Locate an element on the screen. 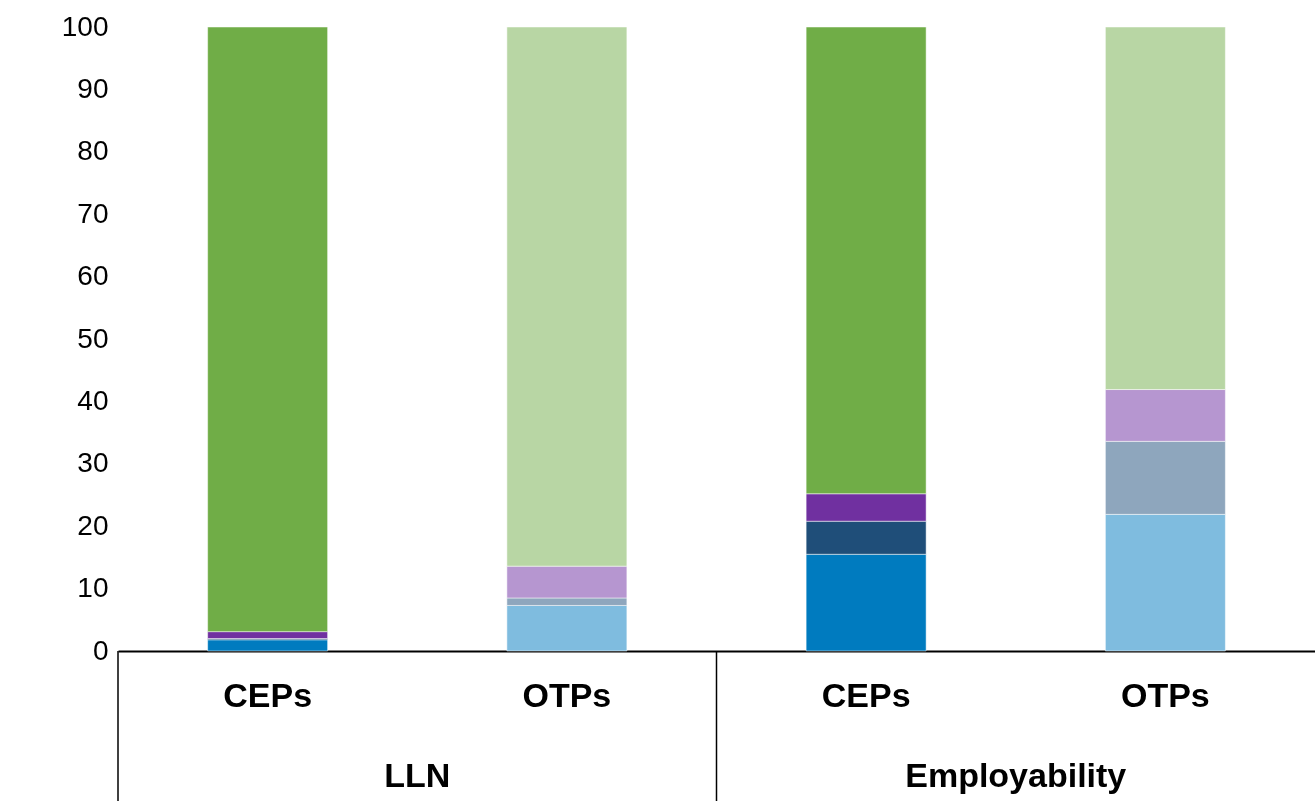  y-tick-label: 60 is located at coordinates (93, 276).